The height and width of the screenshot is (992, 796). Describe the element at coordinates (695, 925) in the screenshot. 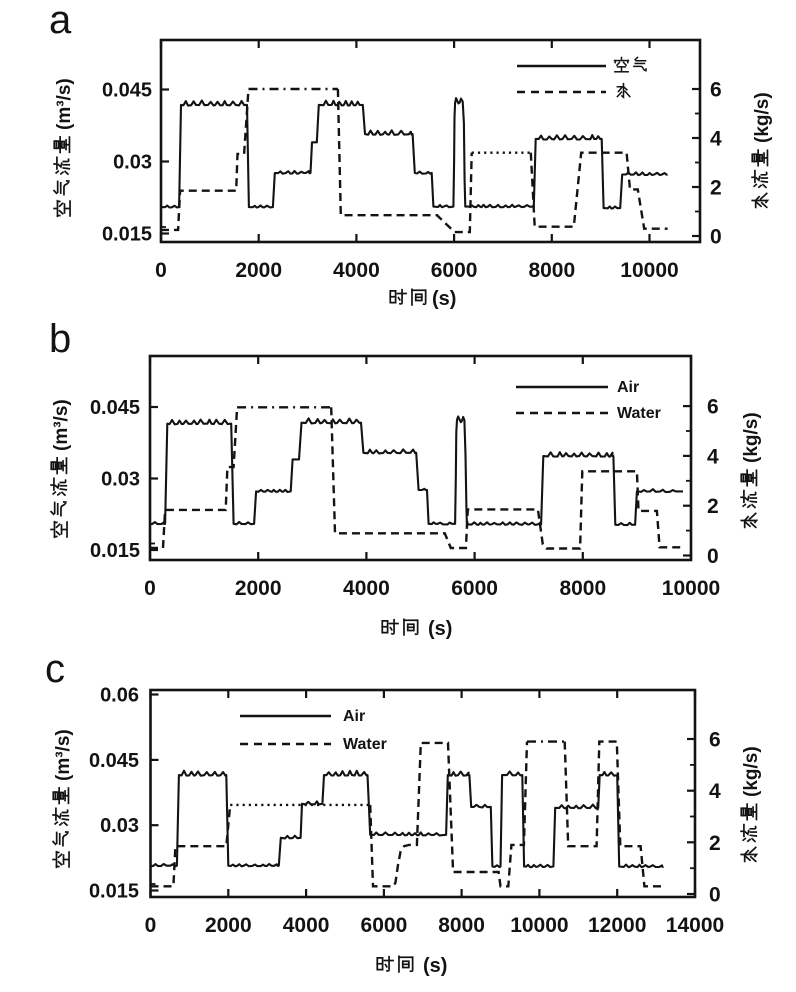

I see `svg-text: 14000` at that location.